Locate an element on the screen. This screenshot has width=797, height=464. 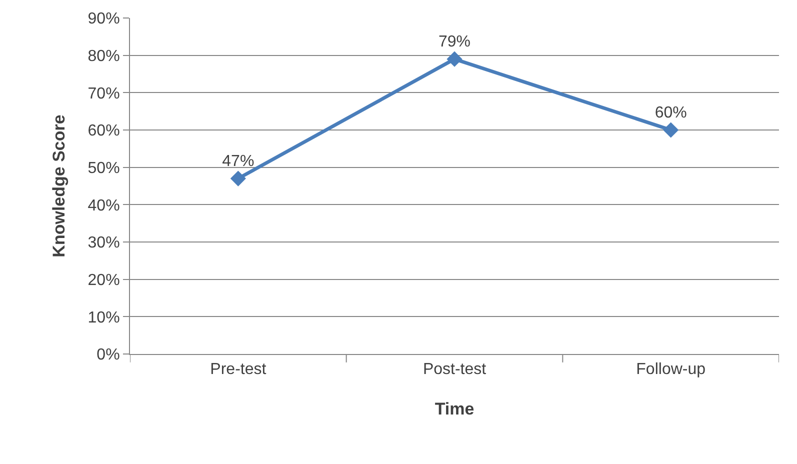
y-tick-label: 80% is located at coordinates (104, 56).